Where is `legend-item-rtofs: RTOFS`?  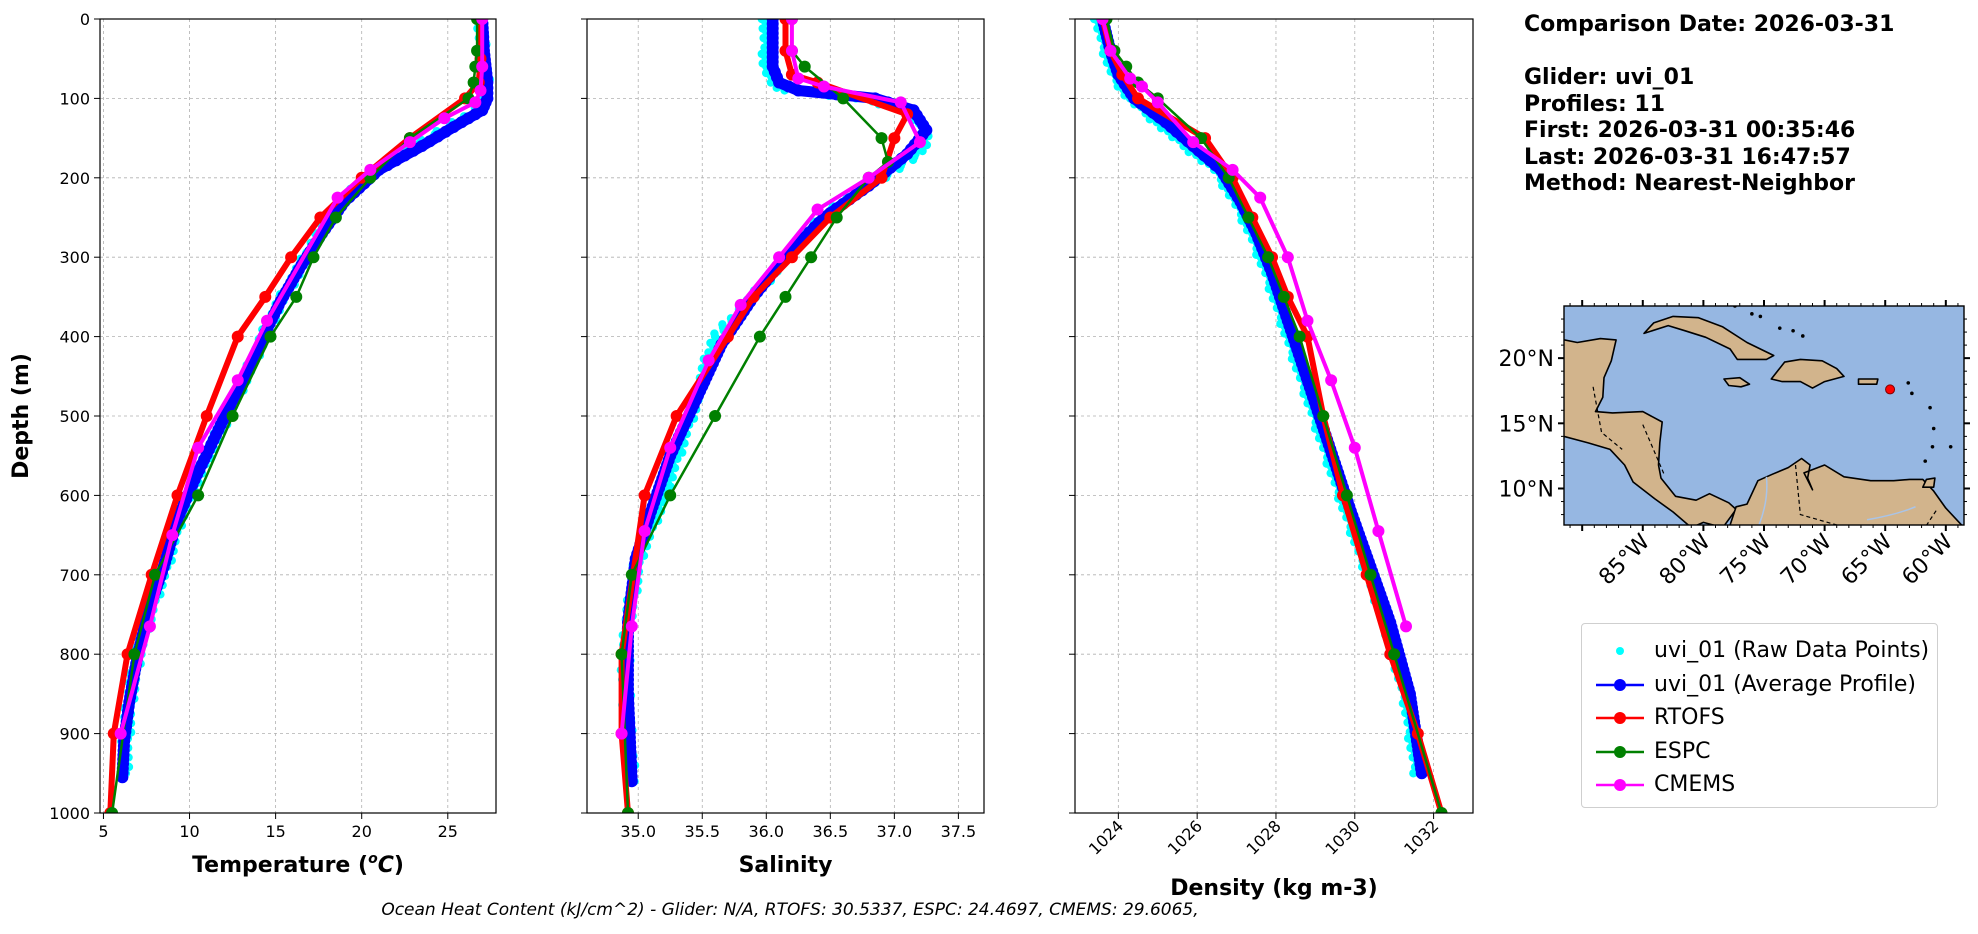 legend-item-rtofs: RTOFS is located at coordinates (1759, 718).